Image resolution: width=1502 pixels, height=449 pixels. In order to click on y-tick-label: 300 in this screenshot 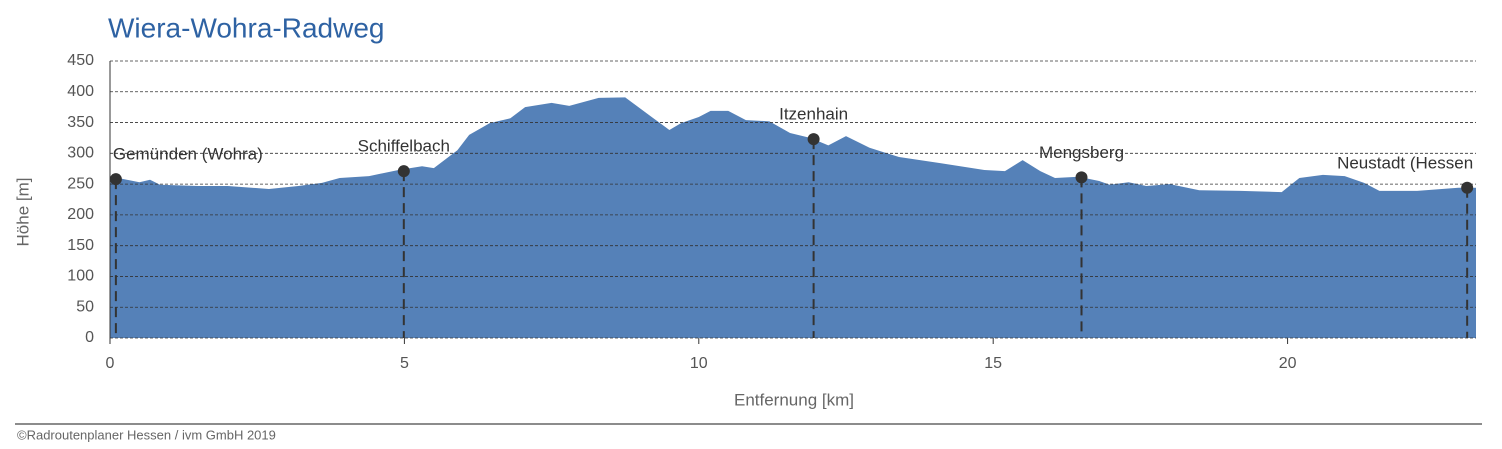, I will do `click(80, 153)`.